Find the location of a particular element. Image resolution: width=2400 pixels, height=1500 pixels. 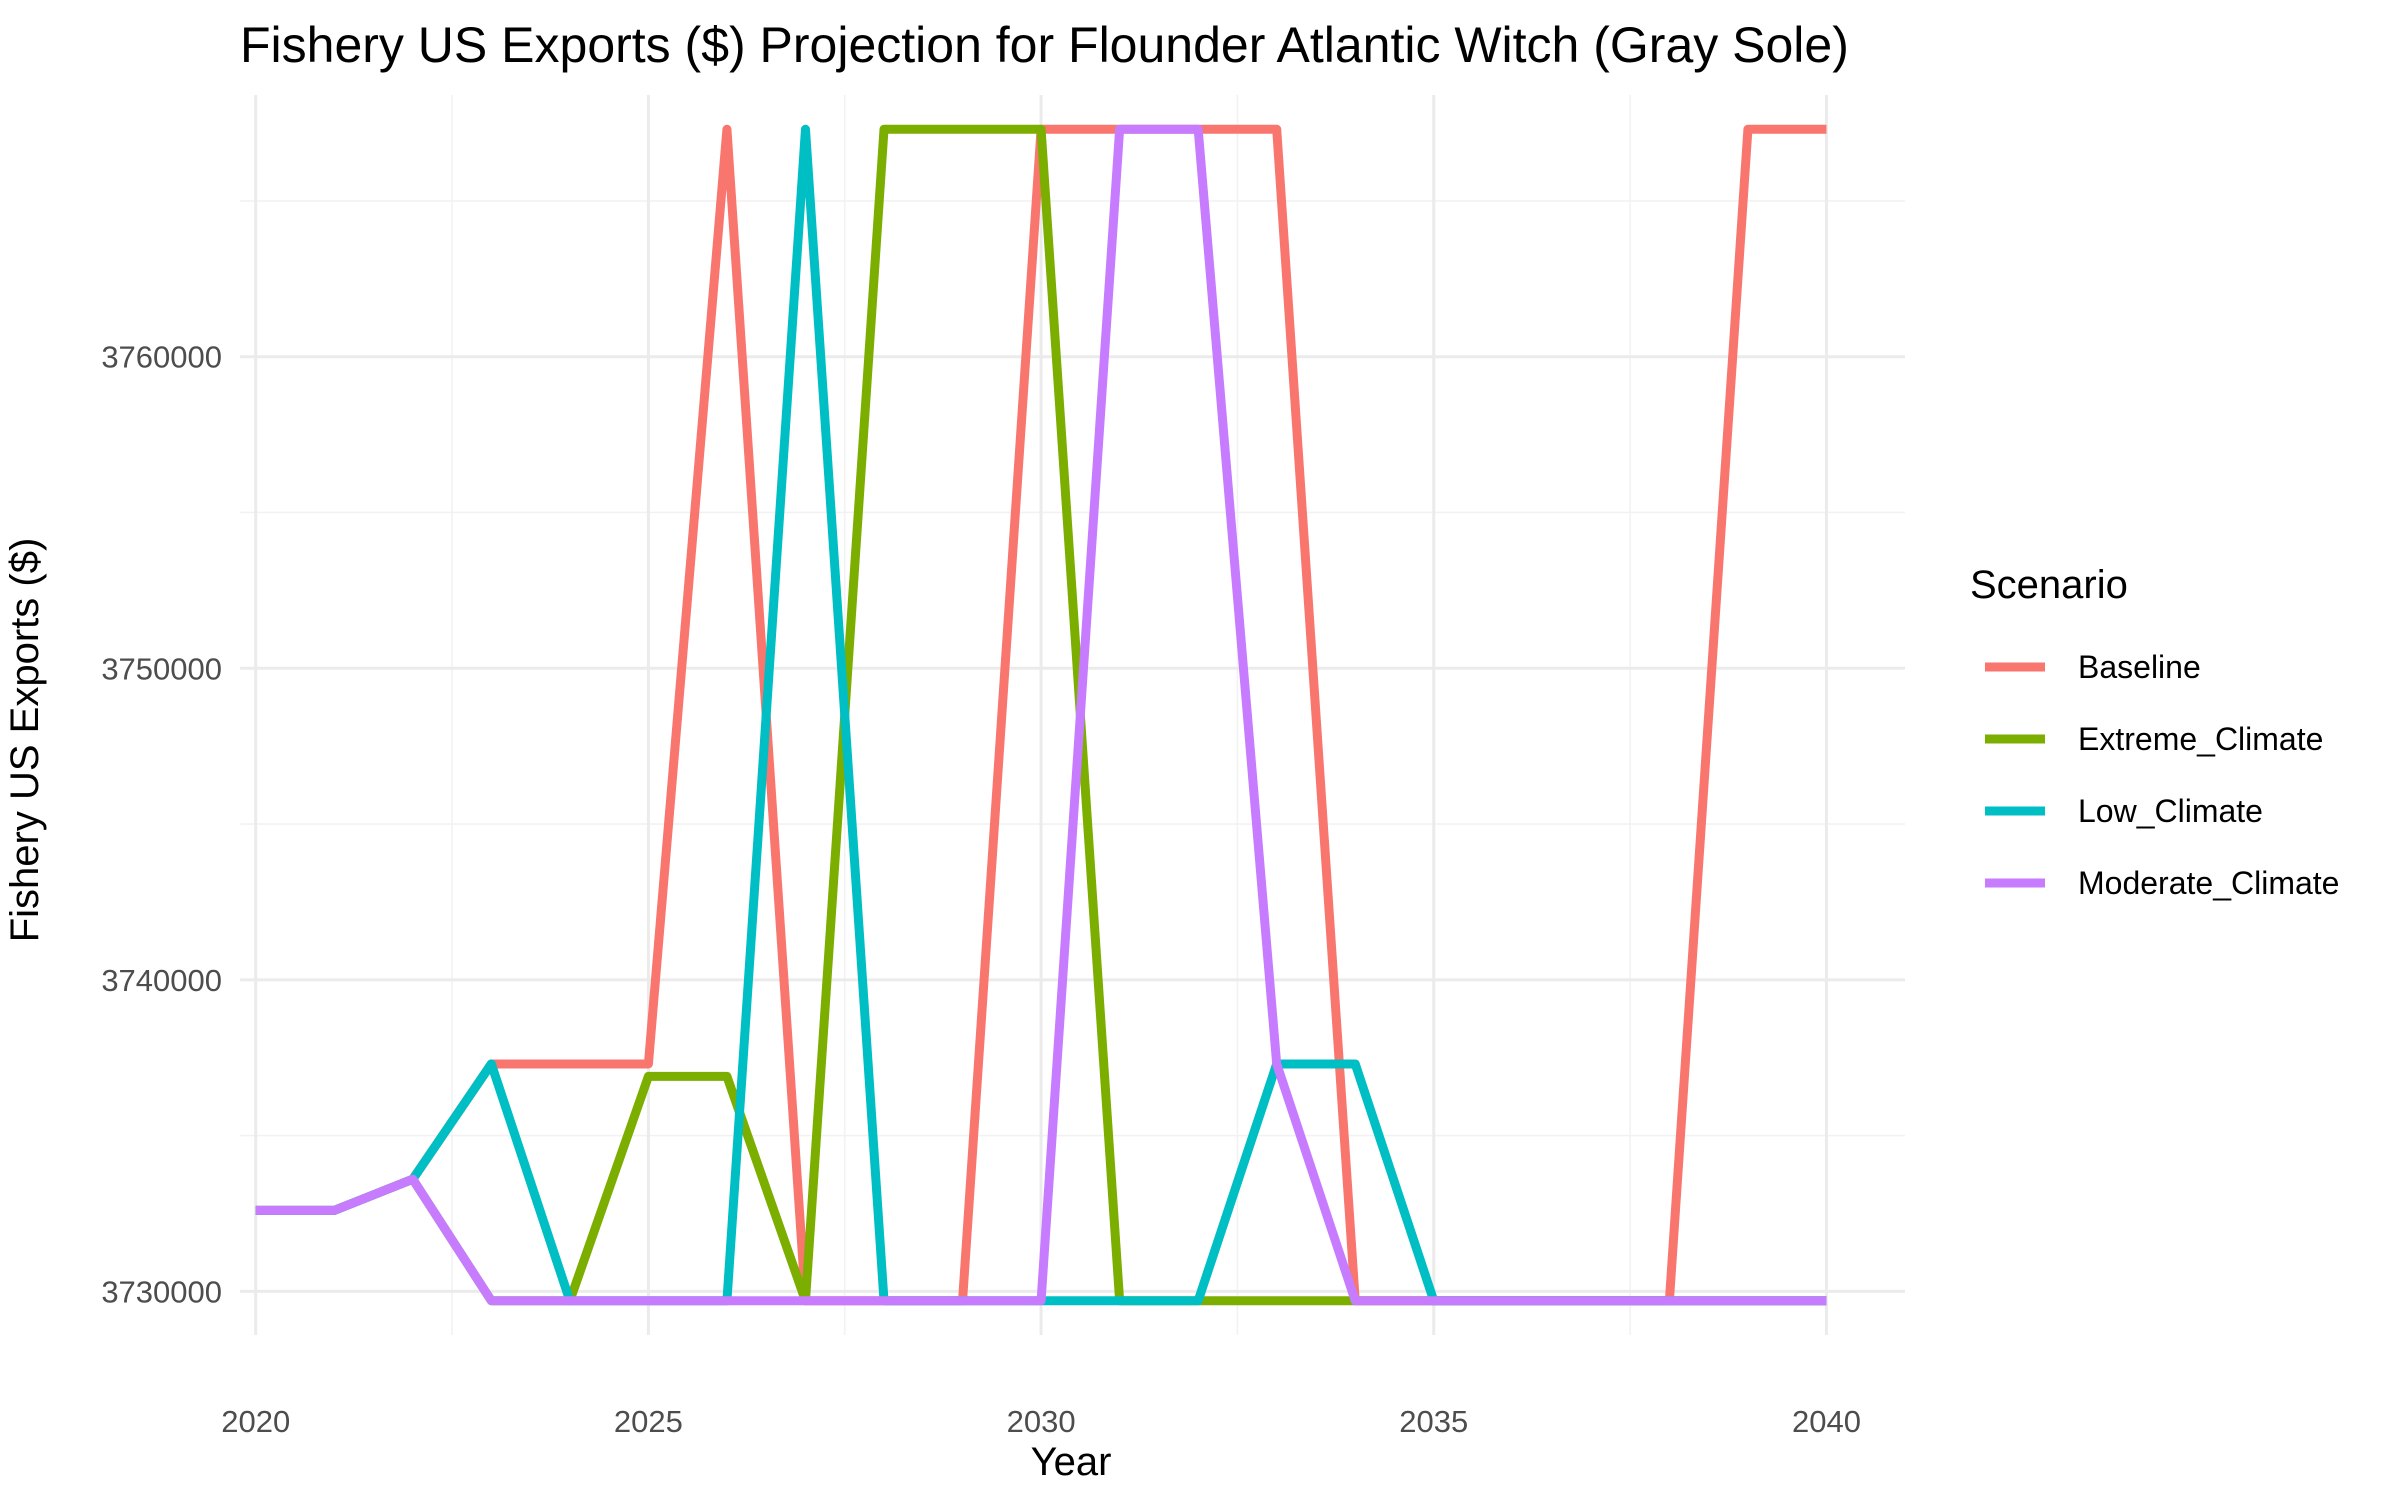

y-tick-label: 3760000 is located at coordinates (161, 357).